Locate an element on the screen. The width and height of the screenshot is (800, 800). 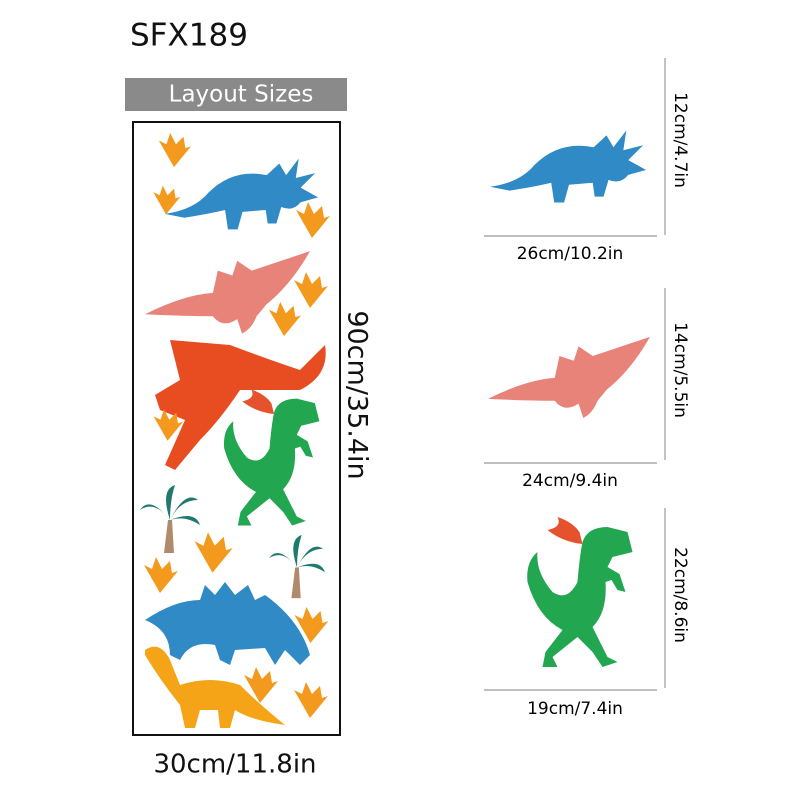
title: SFX189 is located at coordinates (189, 36).